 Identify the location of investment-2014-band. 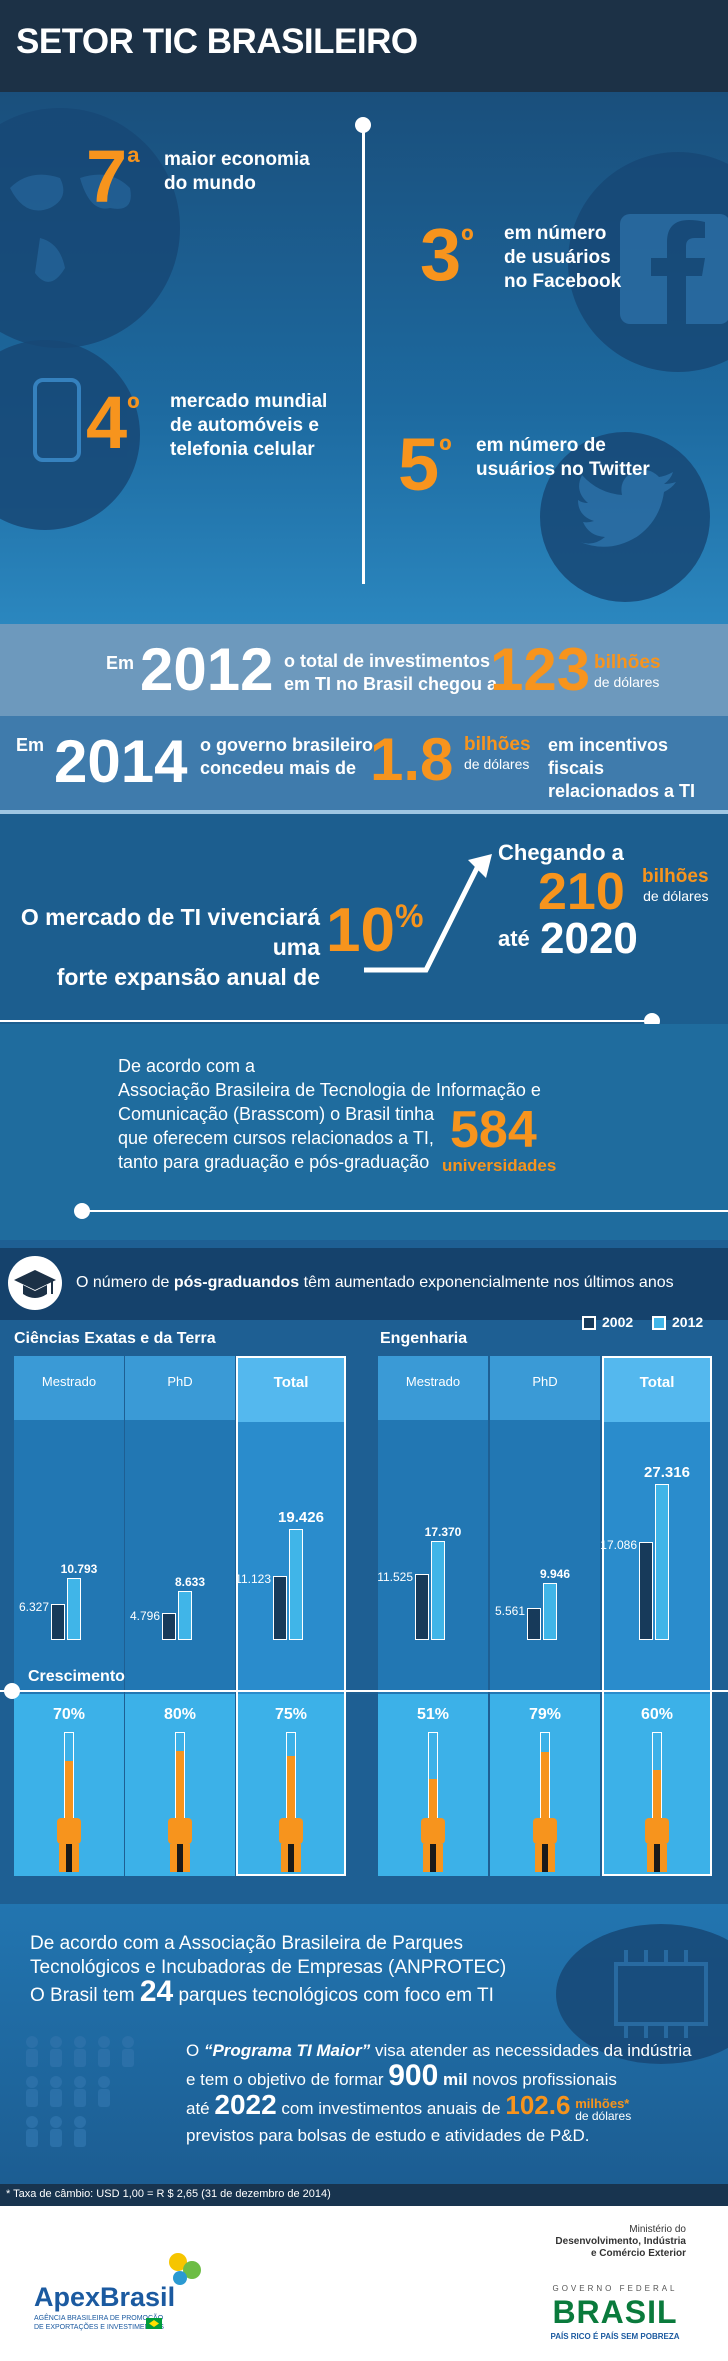
(364, 763).